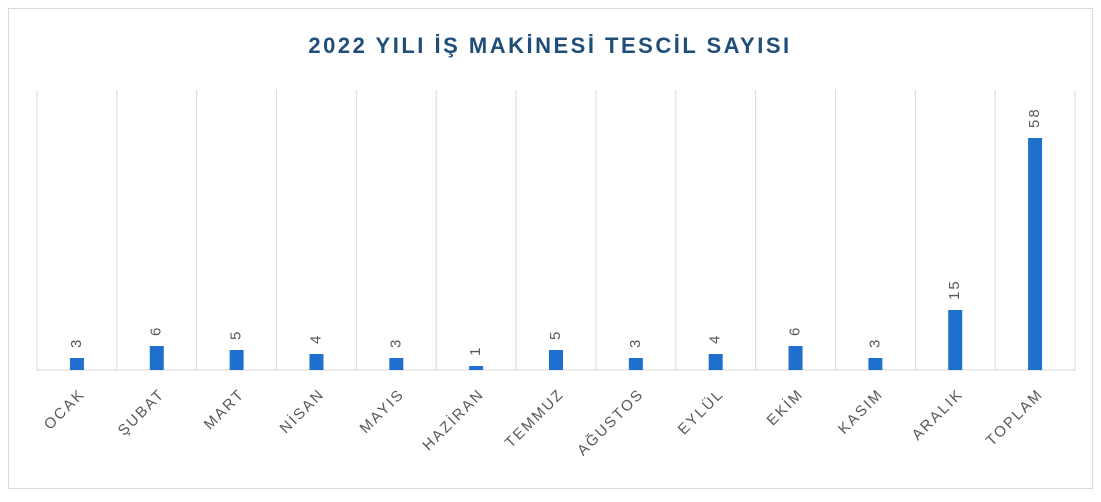 The image size is (1101, 502). What do you see at coordinates (1034, 117) in the screenshot?
I see `data-label: 58` at bounding box center [1034, 117].